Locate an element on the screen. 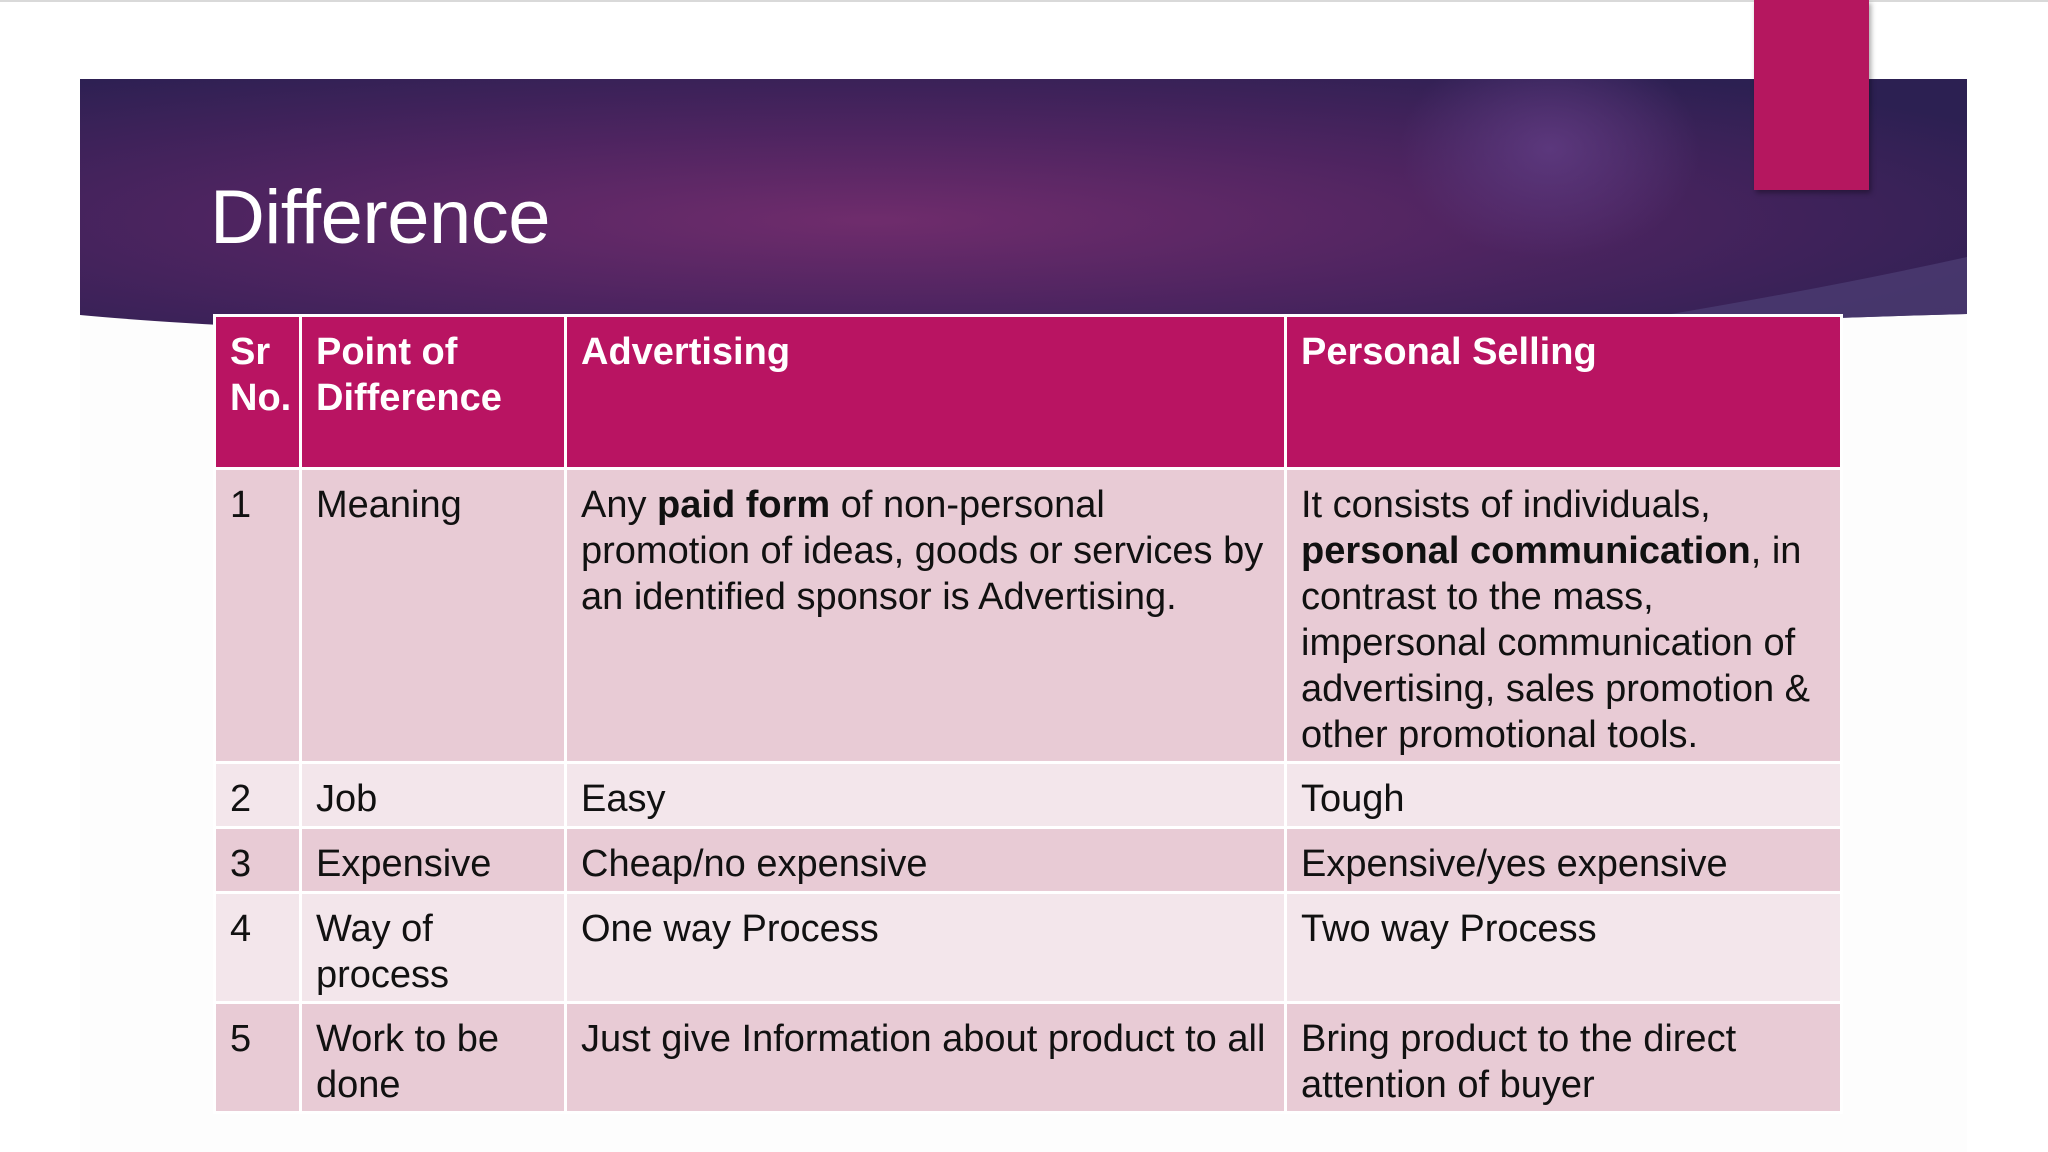 This screenshot has height=1152, width=2048. text-bold: paid form is located at coordinates (744, 505).